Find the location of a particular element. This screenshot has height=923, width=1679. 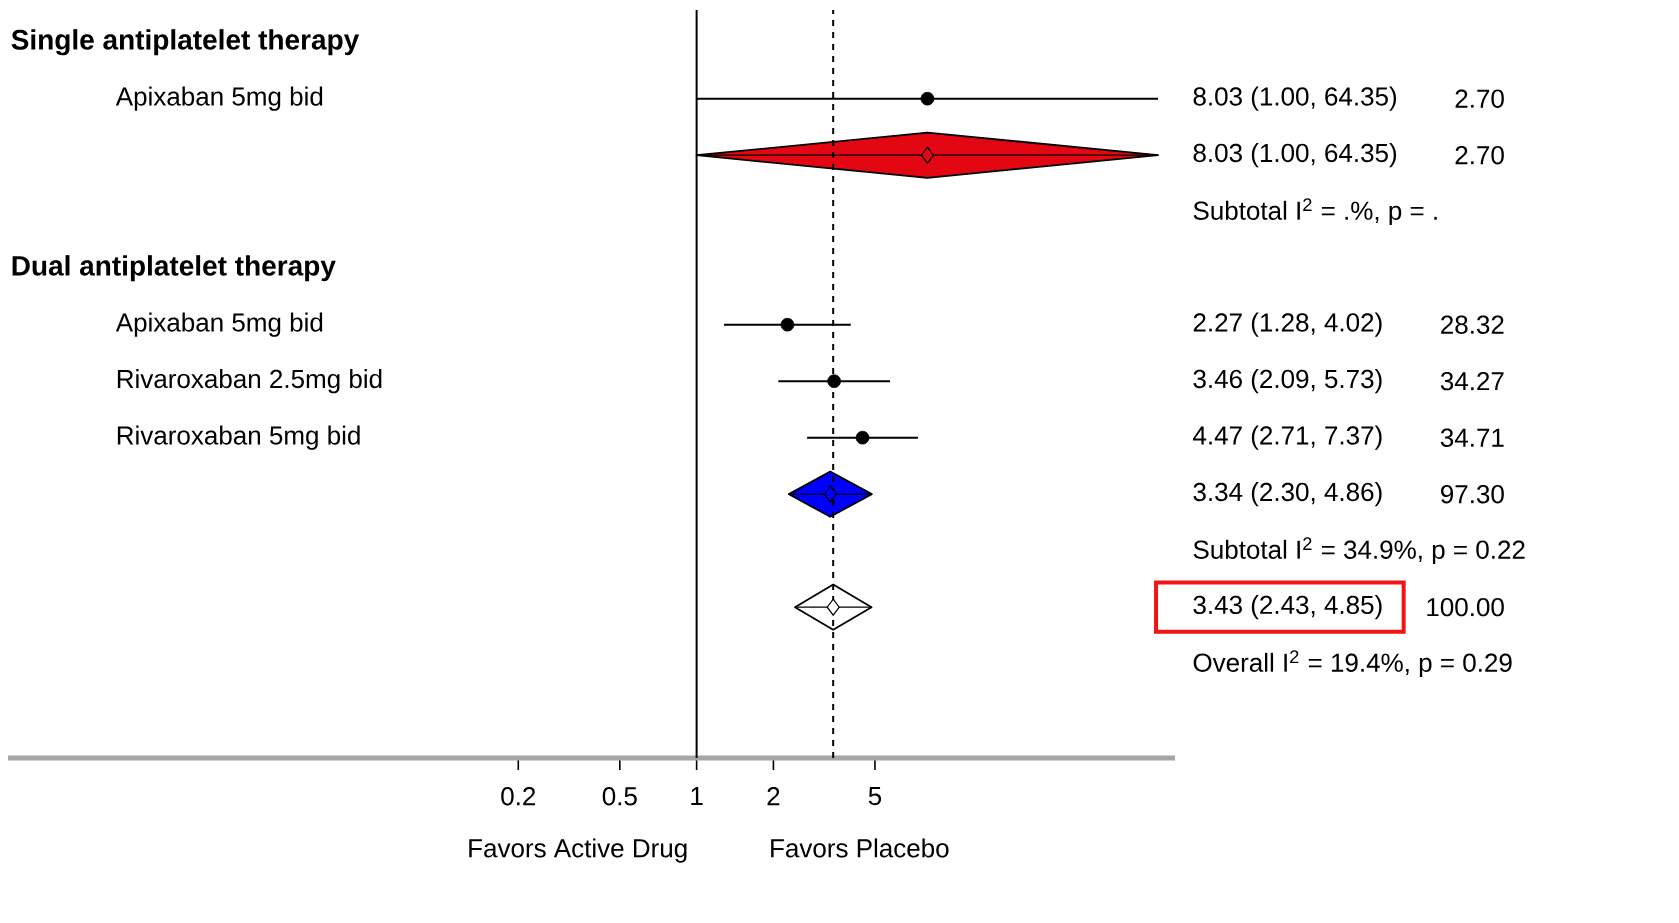

x-tick-label: 2 is located at coordinates (773, 796).